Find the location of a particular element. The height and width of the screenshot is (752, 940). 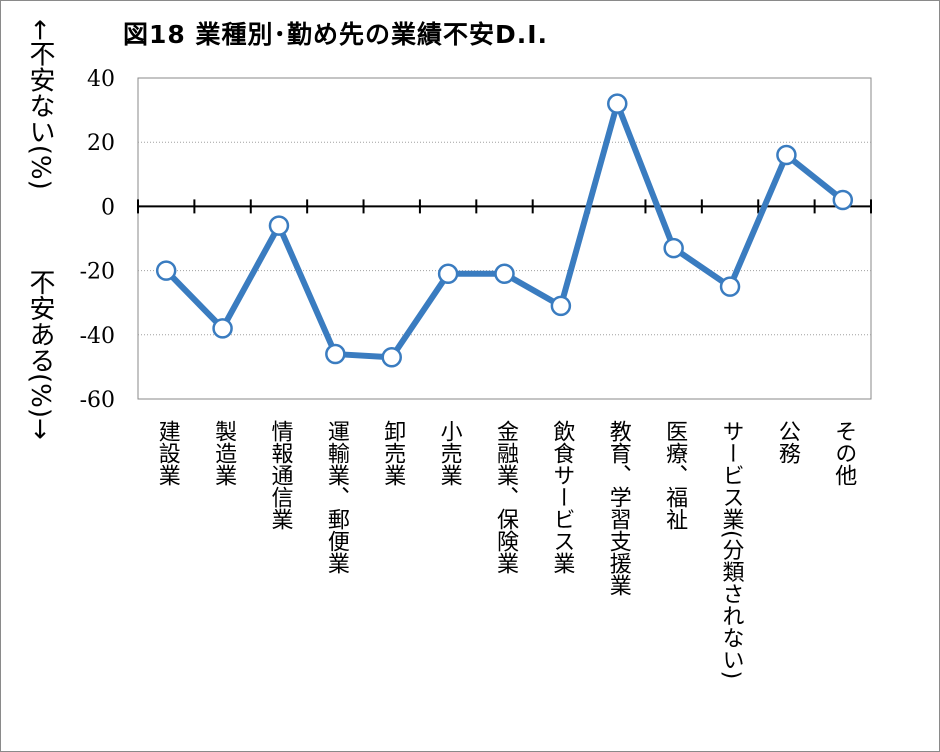

y-tick-label: 20 is located at coordinates (101, 143).